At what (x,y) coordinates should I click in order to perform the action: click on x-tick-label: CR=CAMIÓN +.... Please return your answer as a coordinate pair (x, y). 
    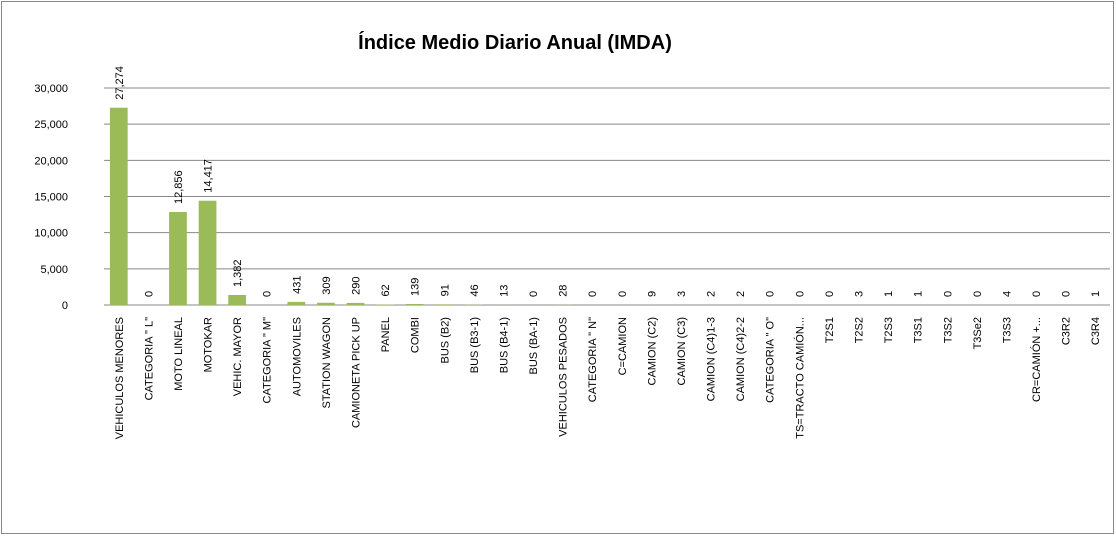
    Looking at the image, I should click on (1036, 359).